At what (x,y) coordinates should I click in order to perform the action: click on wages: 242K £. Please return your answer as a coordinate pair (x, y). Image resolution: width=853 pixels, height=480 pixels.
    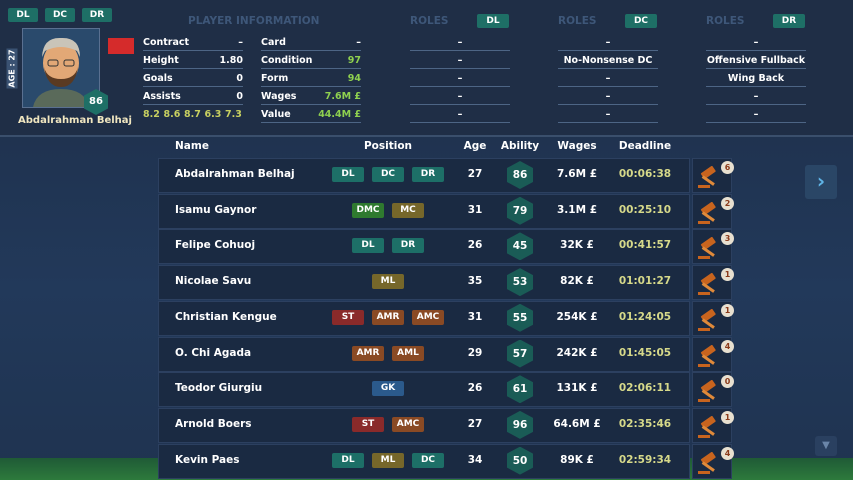
    Looking at the image, I should click on (577, 352).